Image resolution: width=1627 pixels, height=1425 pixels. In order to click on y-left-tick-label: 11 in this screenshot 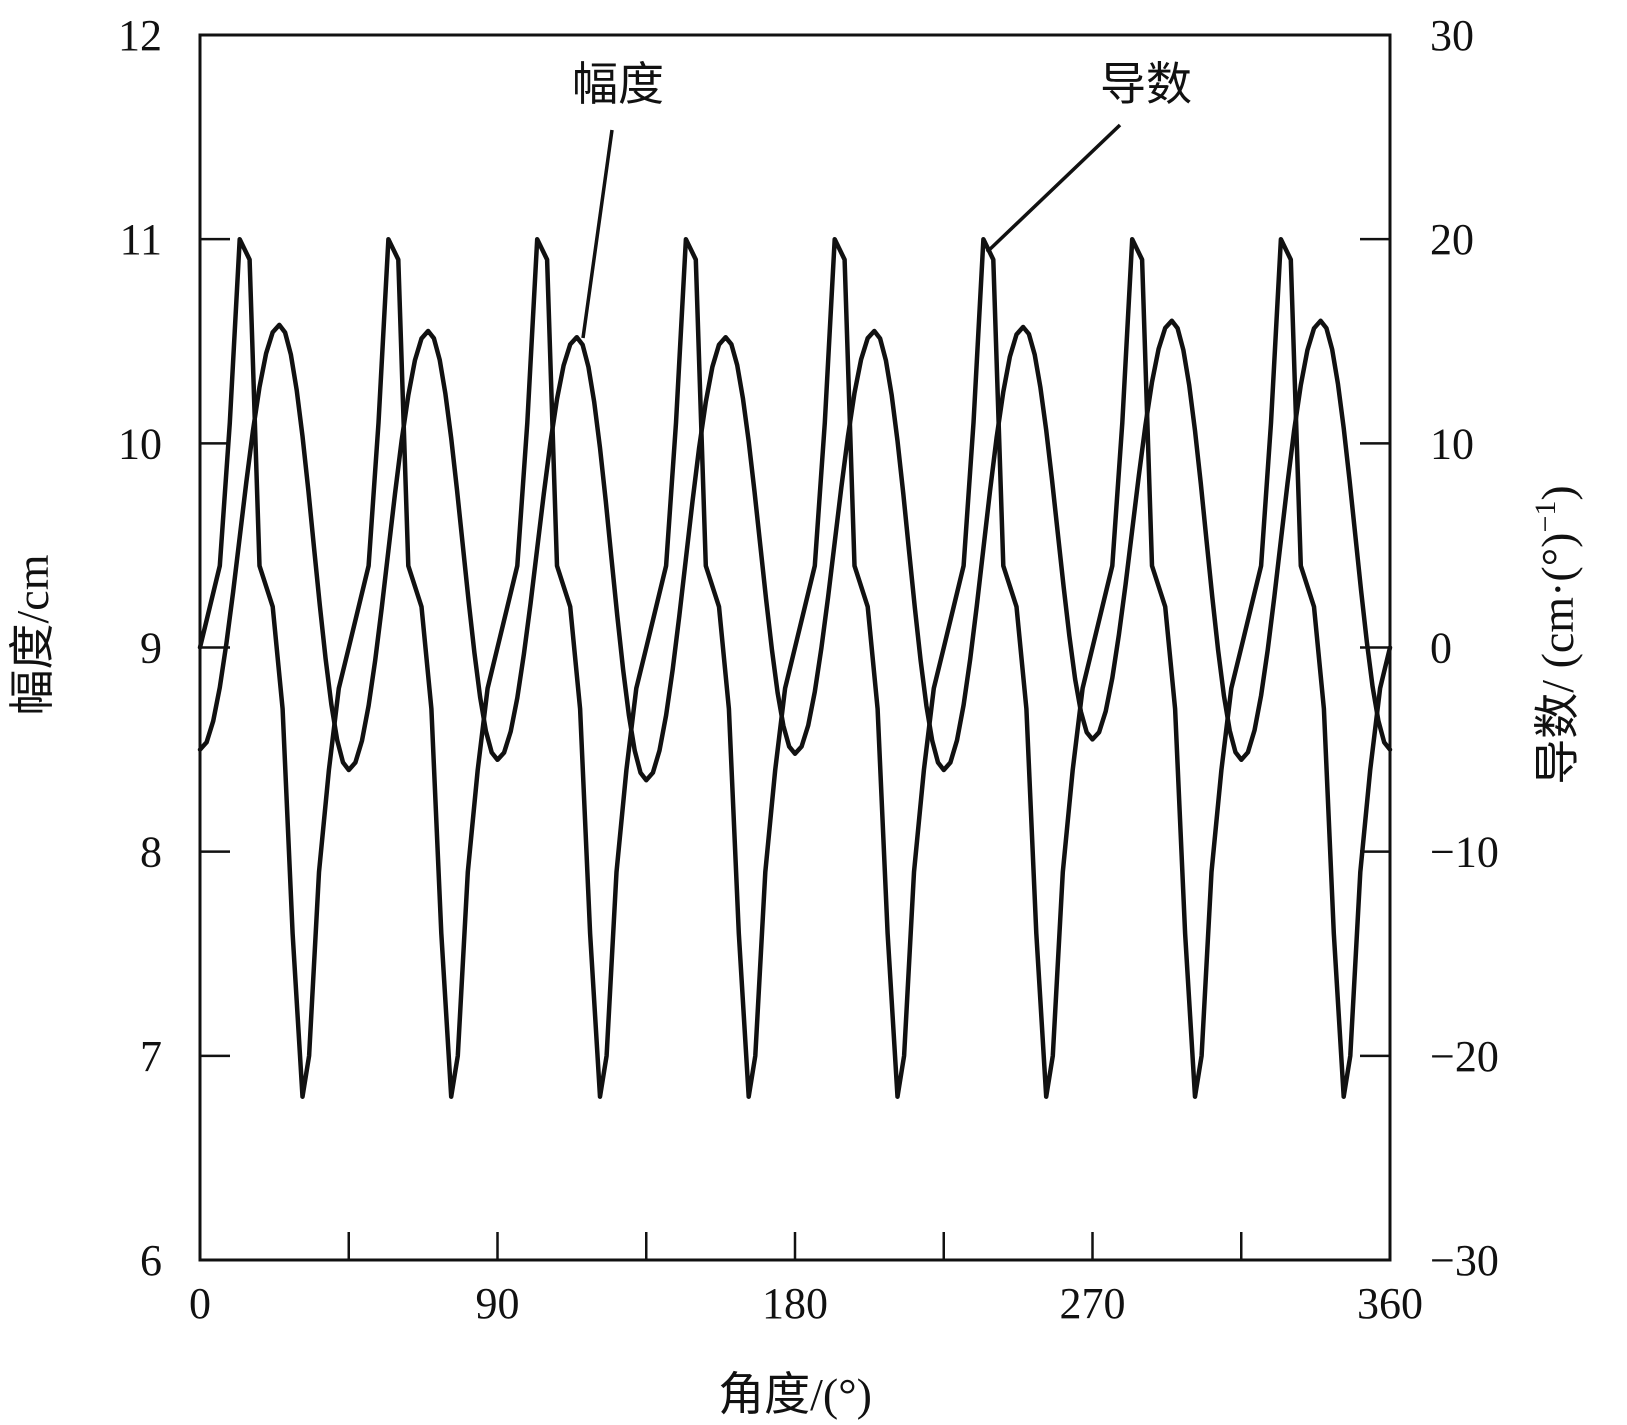, I will do `click(141, 239)`.